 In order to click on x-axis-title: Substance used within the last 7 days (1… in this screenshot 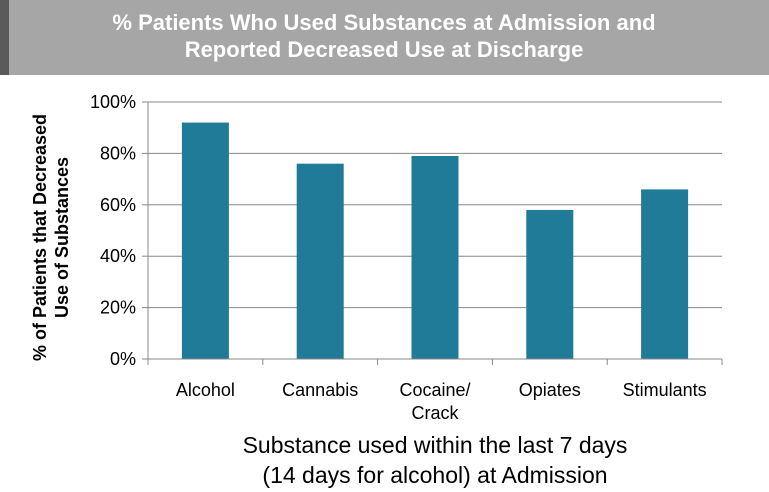, I will do `click(435, 460)`.